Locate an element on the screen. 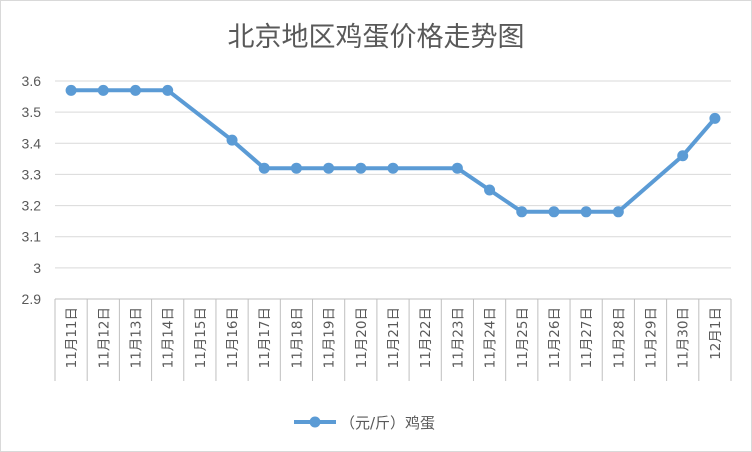  x-tick-label: 11月21日 is located at coordinates (394, 337).